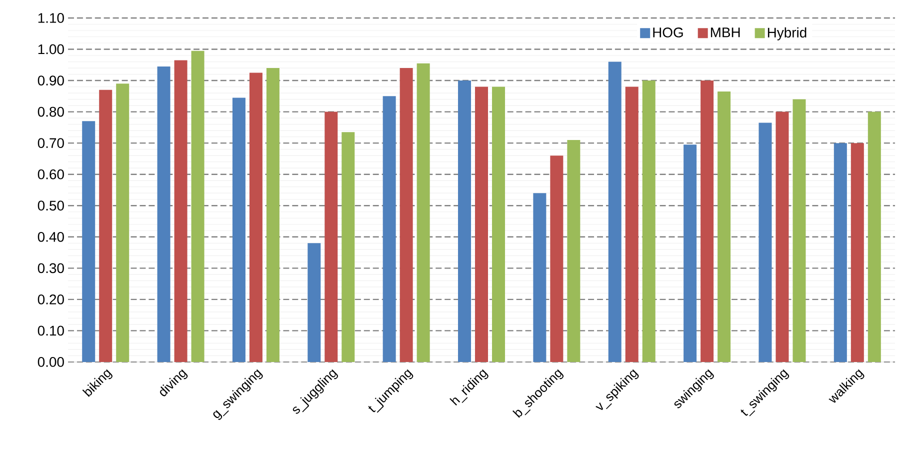 This screenshot has height=458, width=898. Describe the element at coordinates (51, 143) in the screenshot. I see `y-tick-label: 0.70` at that location.